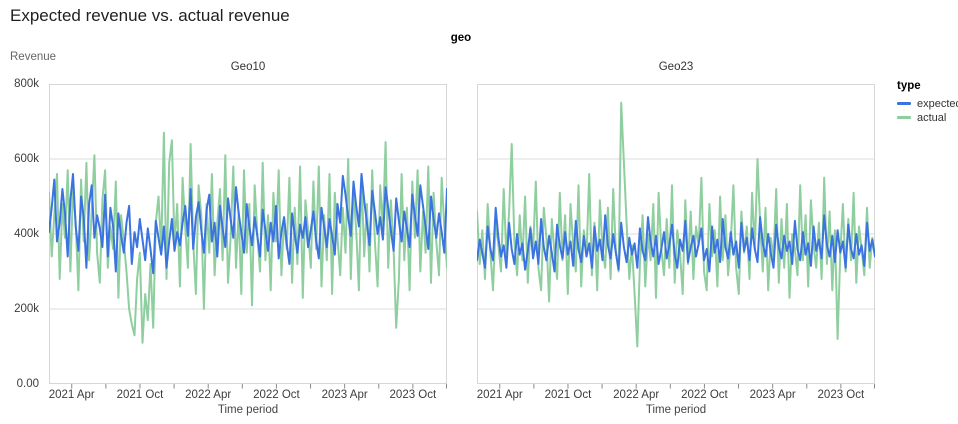 Image resolution: width=958 pixels, height=424 pixels. I want to click on y-tick-label: 600k, so click(26, 158).